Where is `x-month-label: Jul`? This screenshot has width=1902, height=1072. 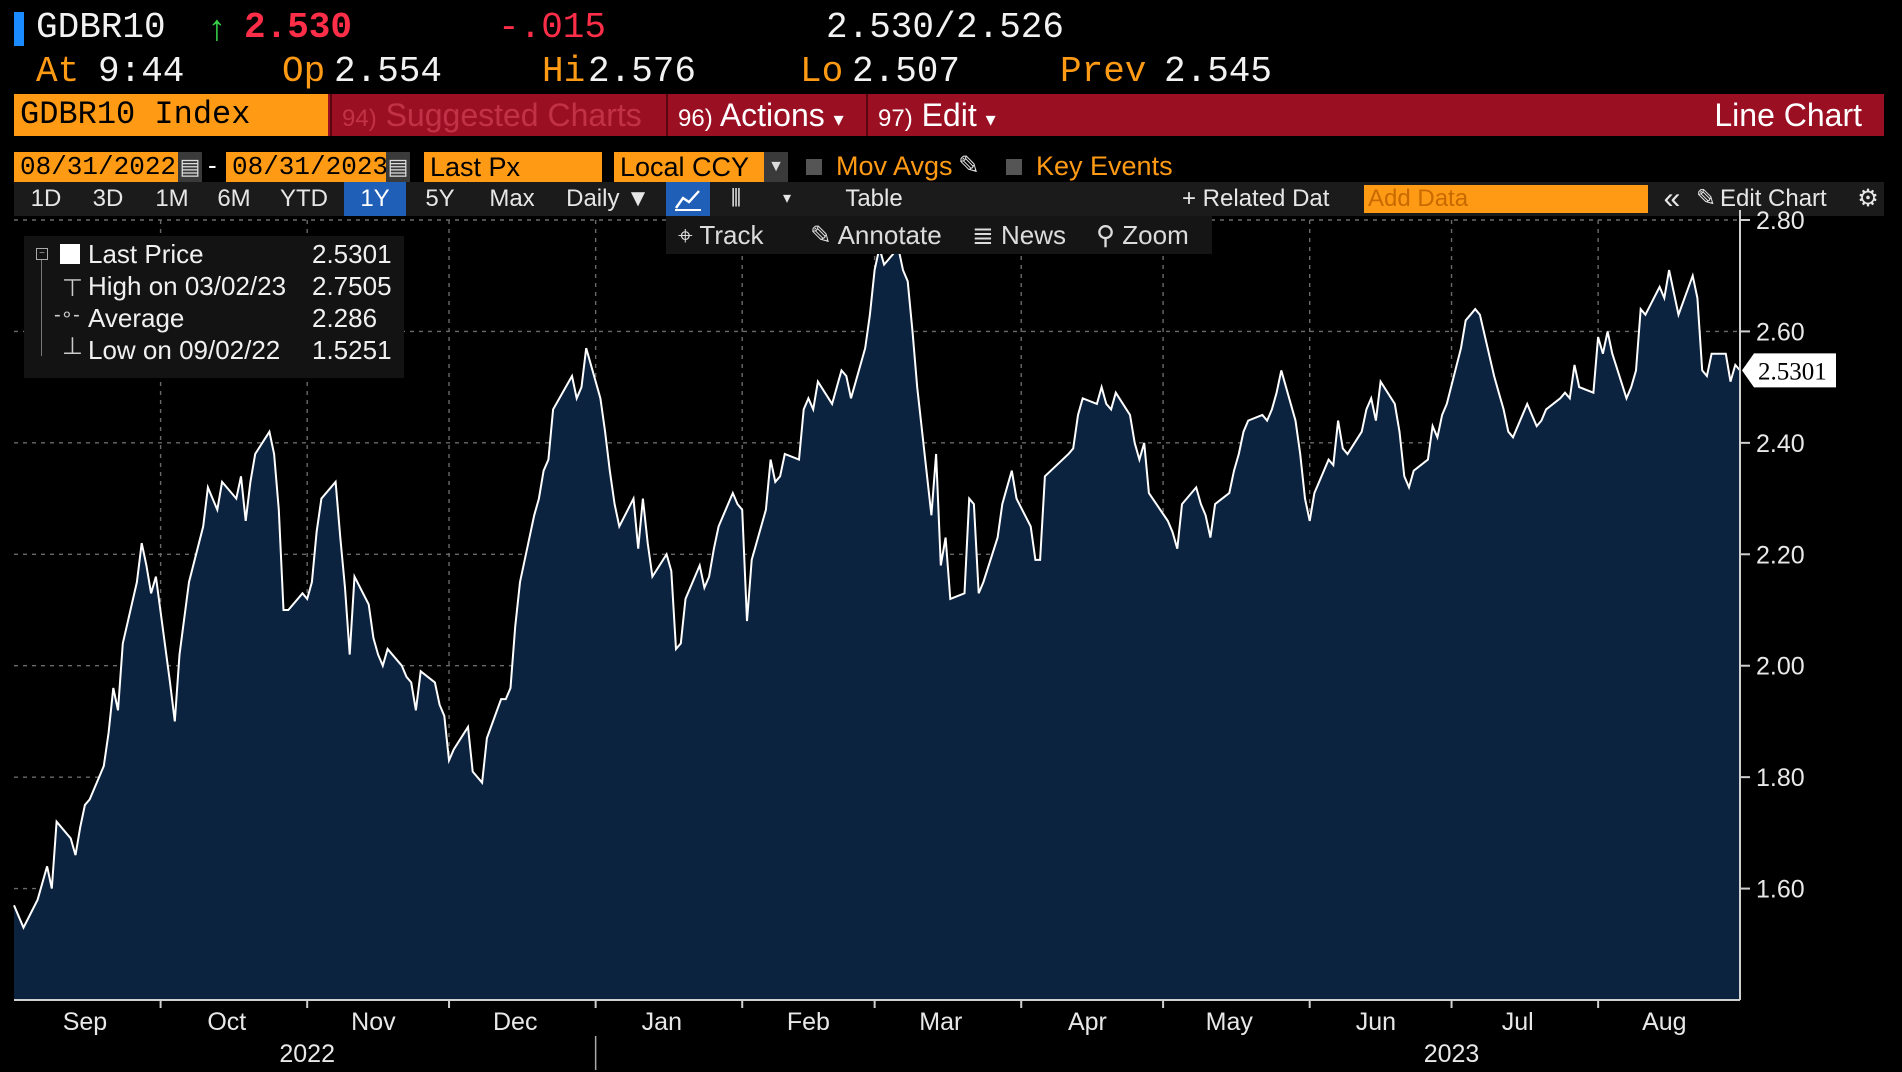 x-month-label: Jul is located at coordinates (1518, 1022).